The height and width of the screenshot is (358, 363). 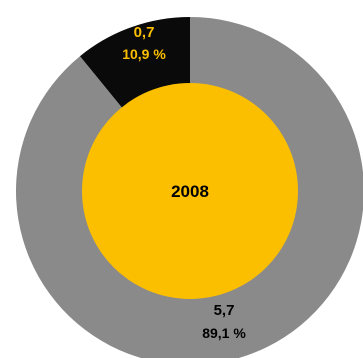 I want to click on slice-value-label-gray: 5,7, so click(x=224, y=310).